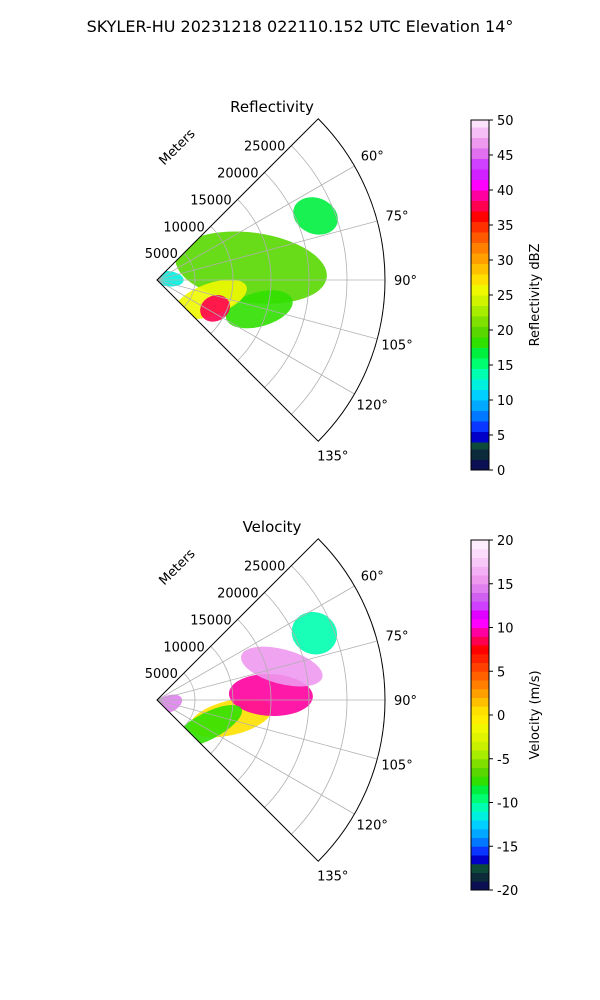 Image resolution: width=600 pixels, height=1000 pixels. What do you see at coordinates (210, 200) in the screenshot?
I see `range-tick-label: 15000` at bounding box center [210, 200].